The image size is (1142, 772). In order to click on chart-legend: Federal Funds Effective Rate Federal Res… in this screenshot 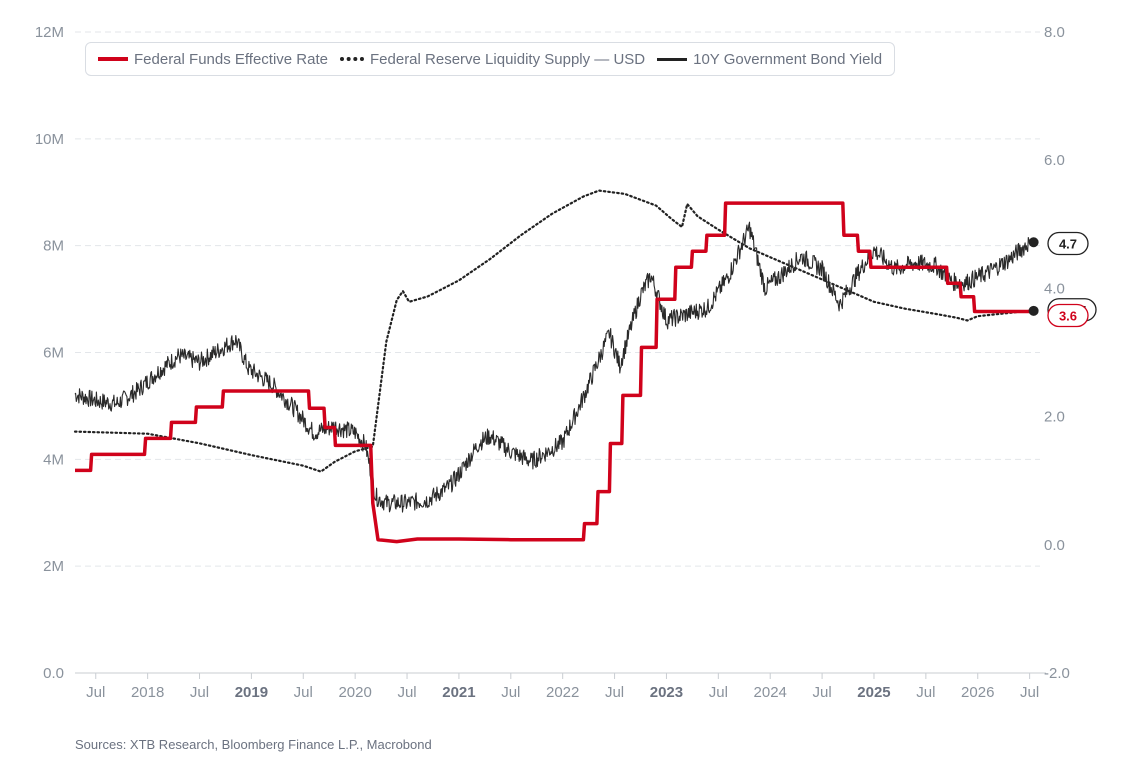, I will do `click(490, 59)`.